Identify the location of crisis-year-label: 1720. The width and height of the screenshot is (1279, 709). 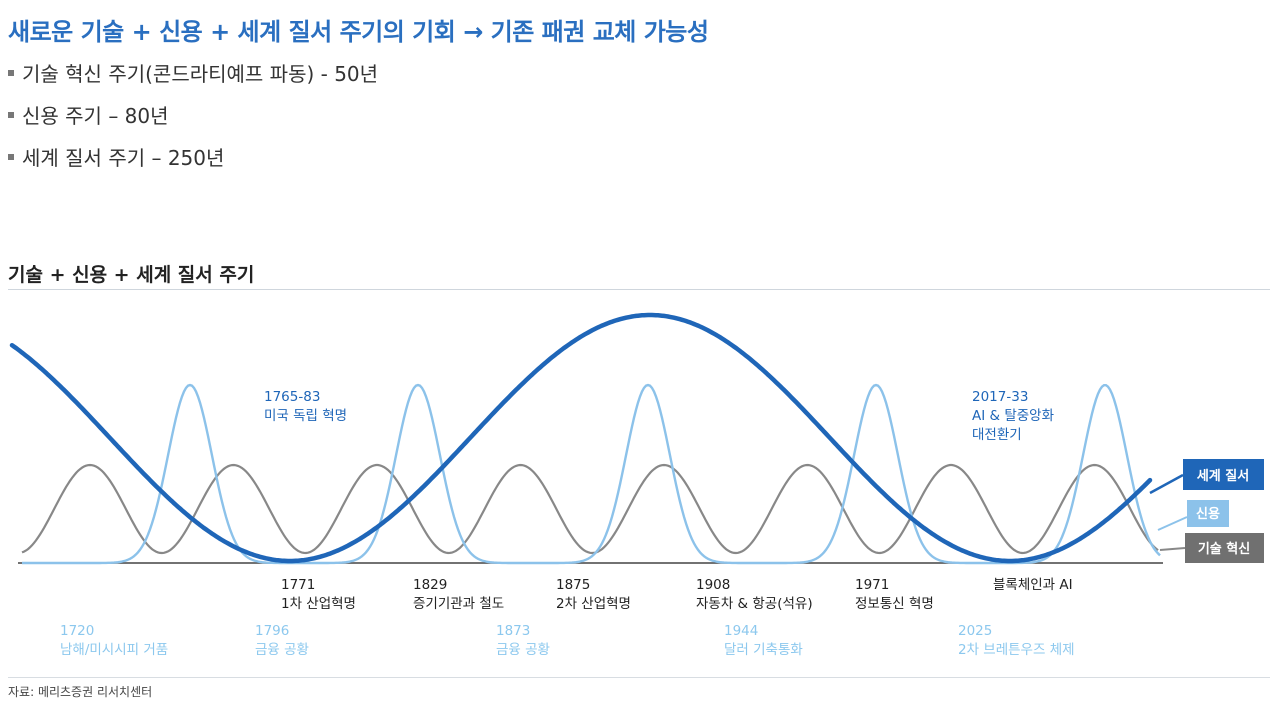
(77, 631).